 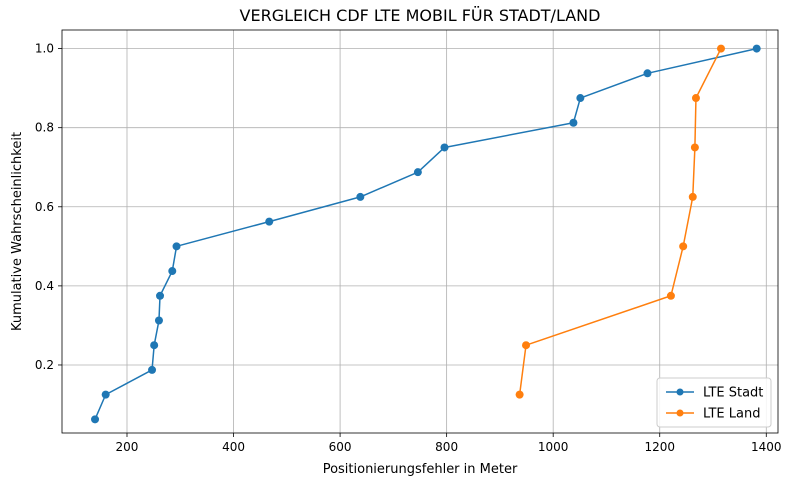 I want to click on x-tick-label: 1400, so click(x=766, y=447).